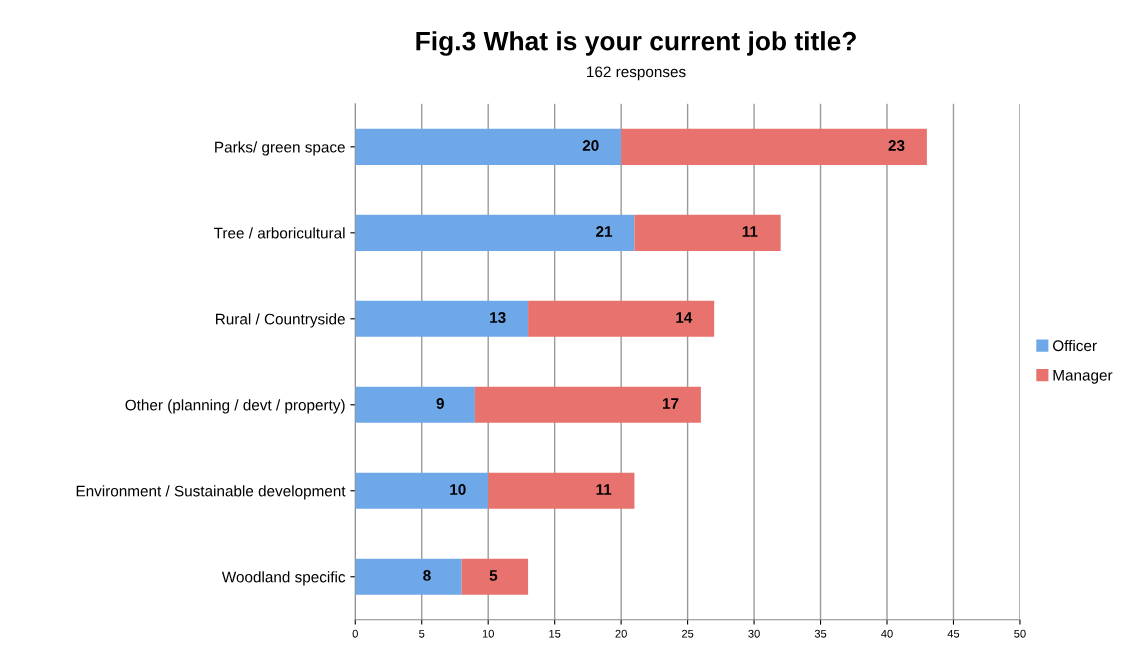 The image size is (1146, 670). Describe the element at coordinates (670, 403) in the screenshot. I see `data-label: 17` at that location.